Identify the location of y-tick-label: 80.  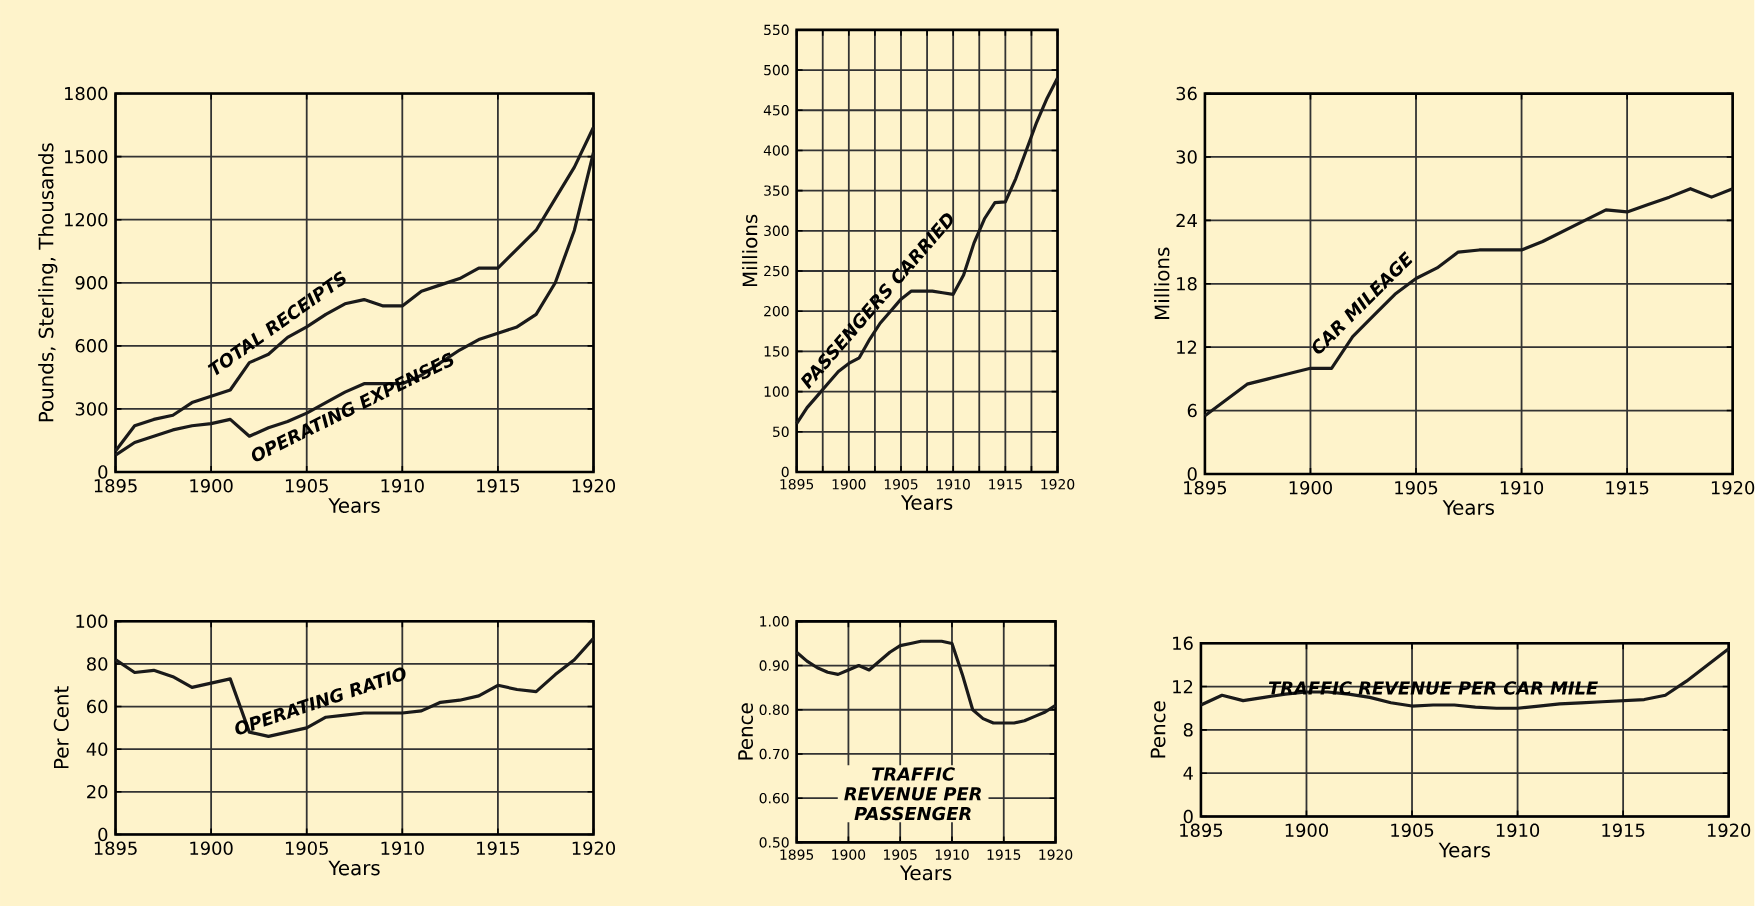
(97, 664).